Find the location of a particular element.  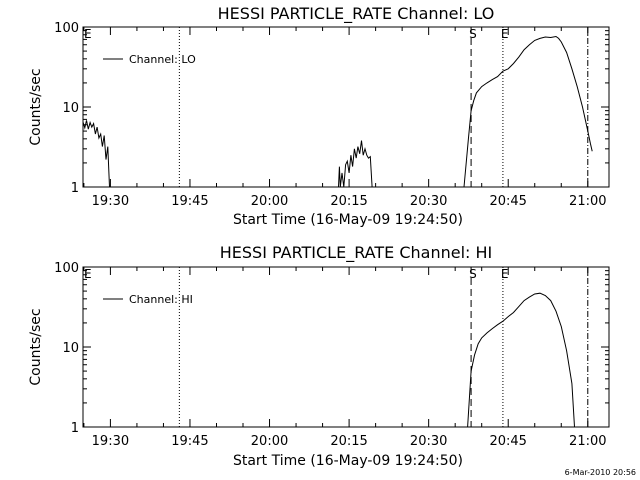

plot-timestamp: 6-Mar-2010 20:56 is located at coordinates (600, 472).